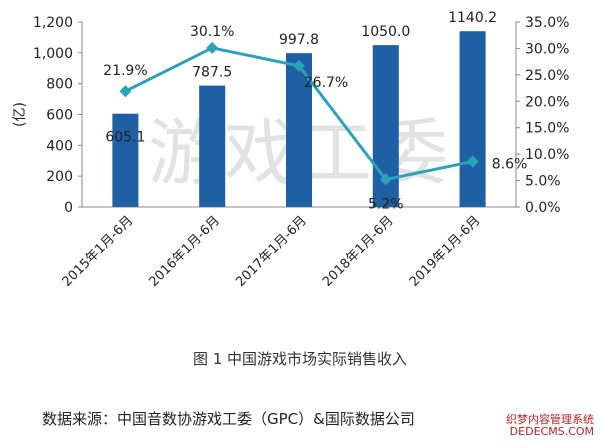 This screenshot has width=600, height=448. What do you see at coordinates (98, 251) in the screenshot?
I see `x-tick-label: 2015年1月-6月` at bounding box center [98, 251].